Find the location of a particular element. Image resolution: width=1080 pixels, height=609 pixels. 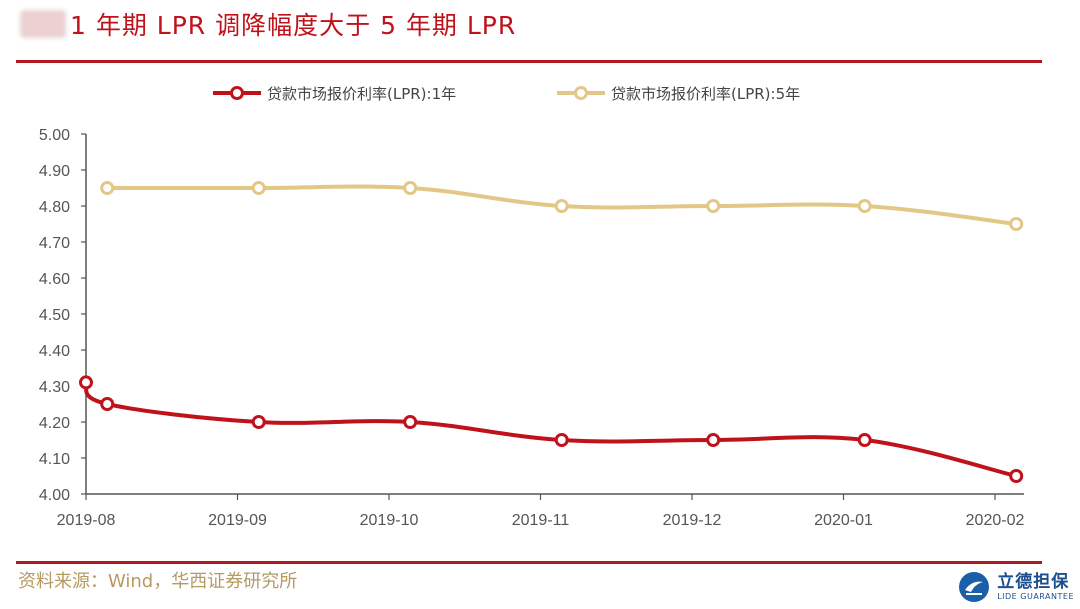

y-tick-label: 4.50 is located at coordinates (54, 315).